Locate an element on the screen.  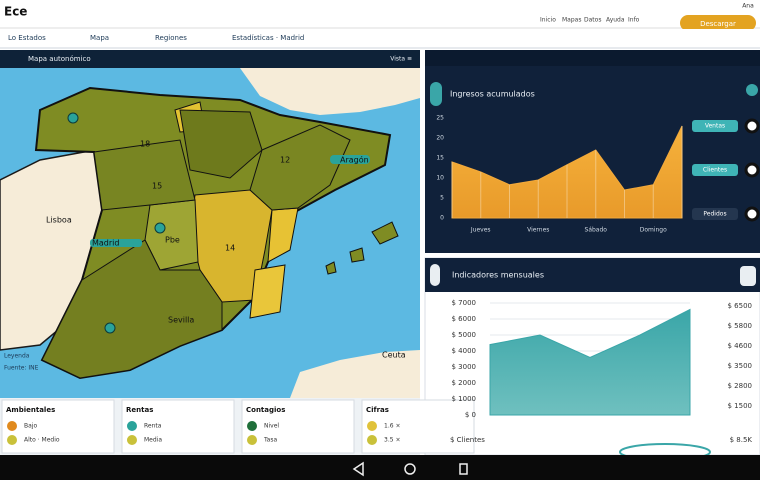
map-label: 18 is located at coordinates (145, 144).